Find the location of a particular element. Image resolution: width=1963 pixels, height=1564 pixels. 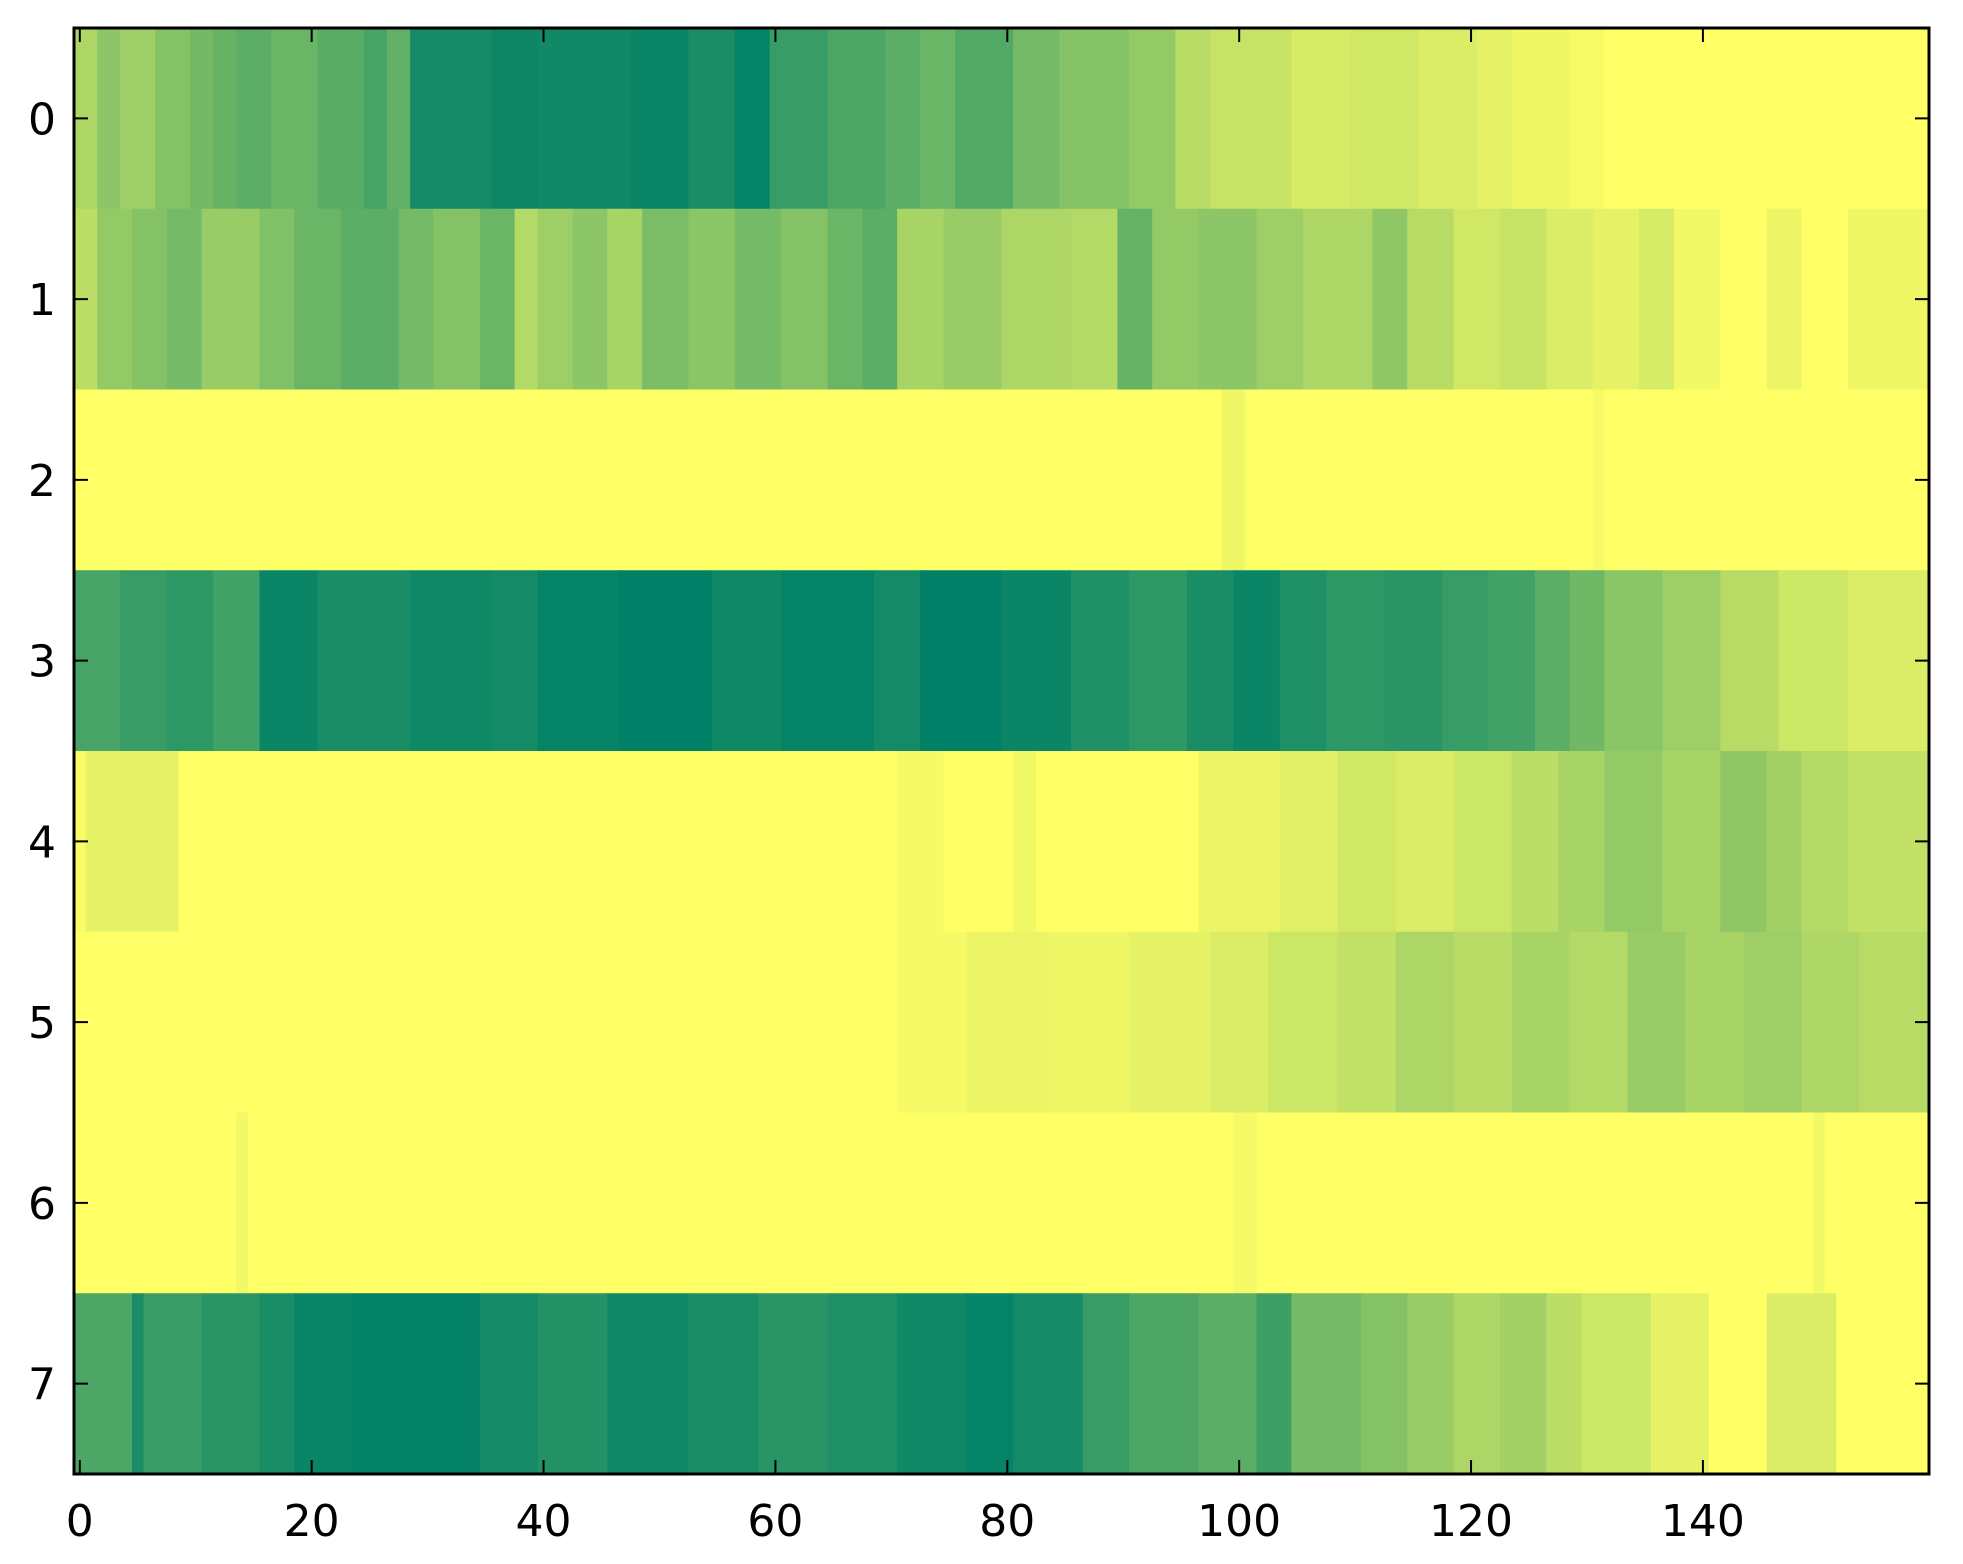

x-tick-label-0: 0 is located at coordinates (80, 1521).